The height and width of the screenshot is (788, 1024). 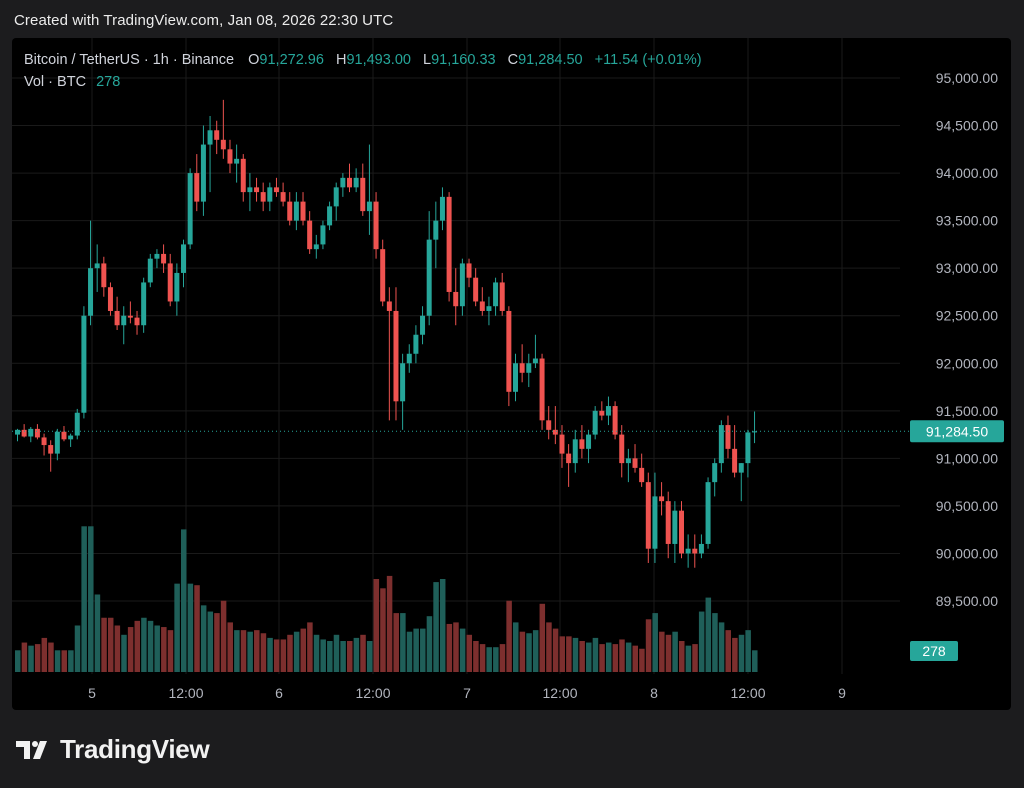 I want to click on volume-bars, so click(x=386, y=599).